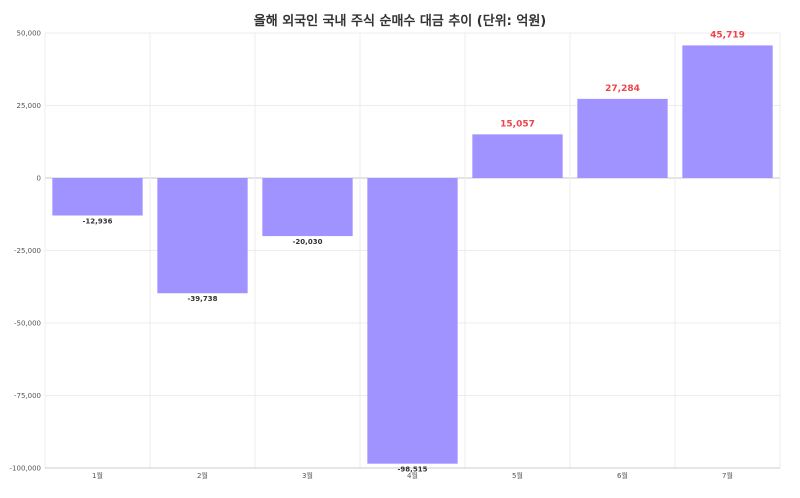  I want to click on x-tick-label: 7월, so click(727, 475).